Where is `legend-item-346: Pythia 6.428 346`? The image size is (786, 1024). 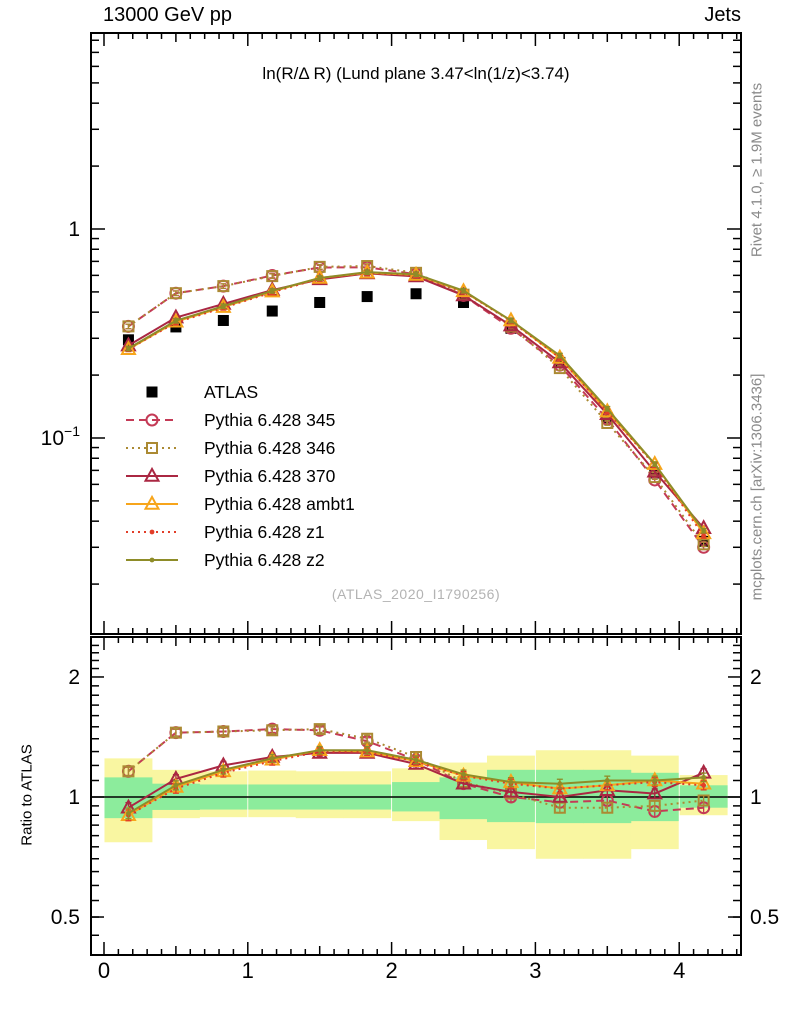 legend-item-346: Pythia 6.428 346 is located at coordinates (230, 448).